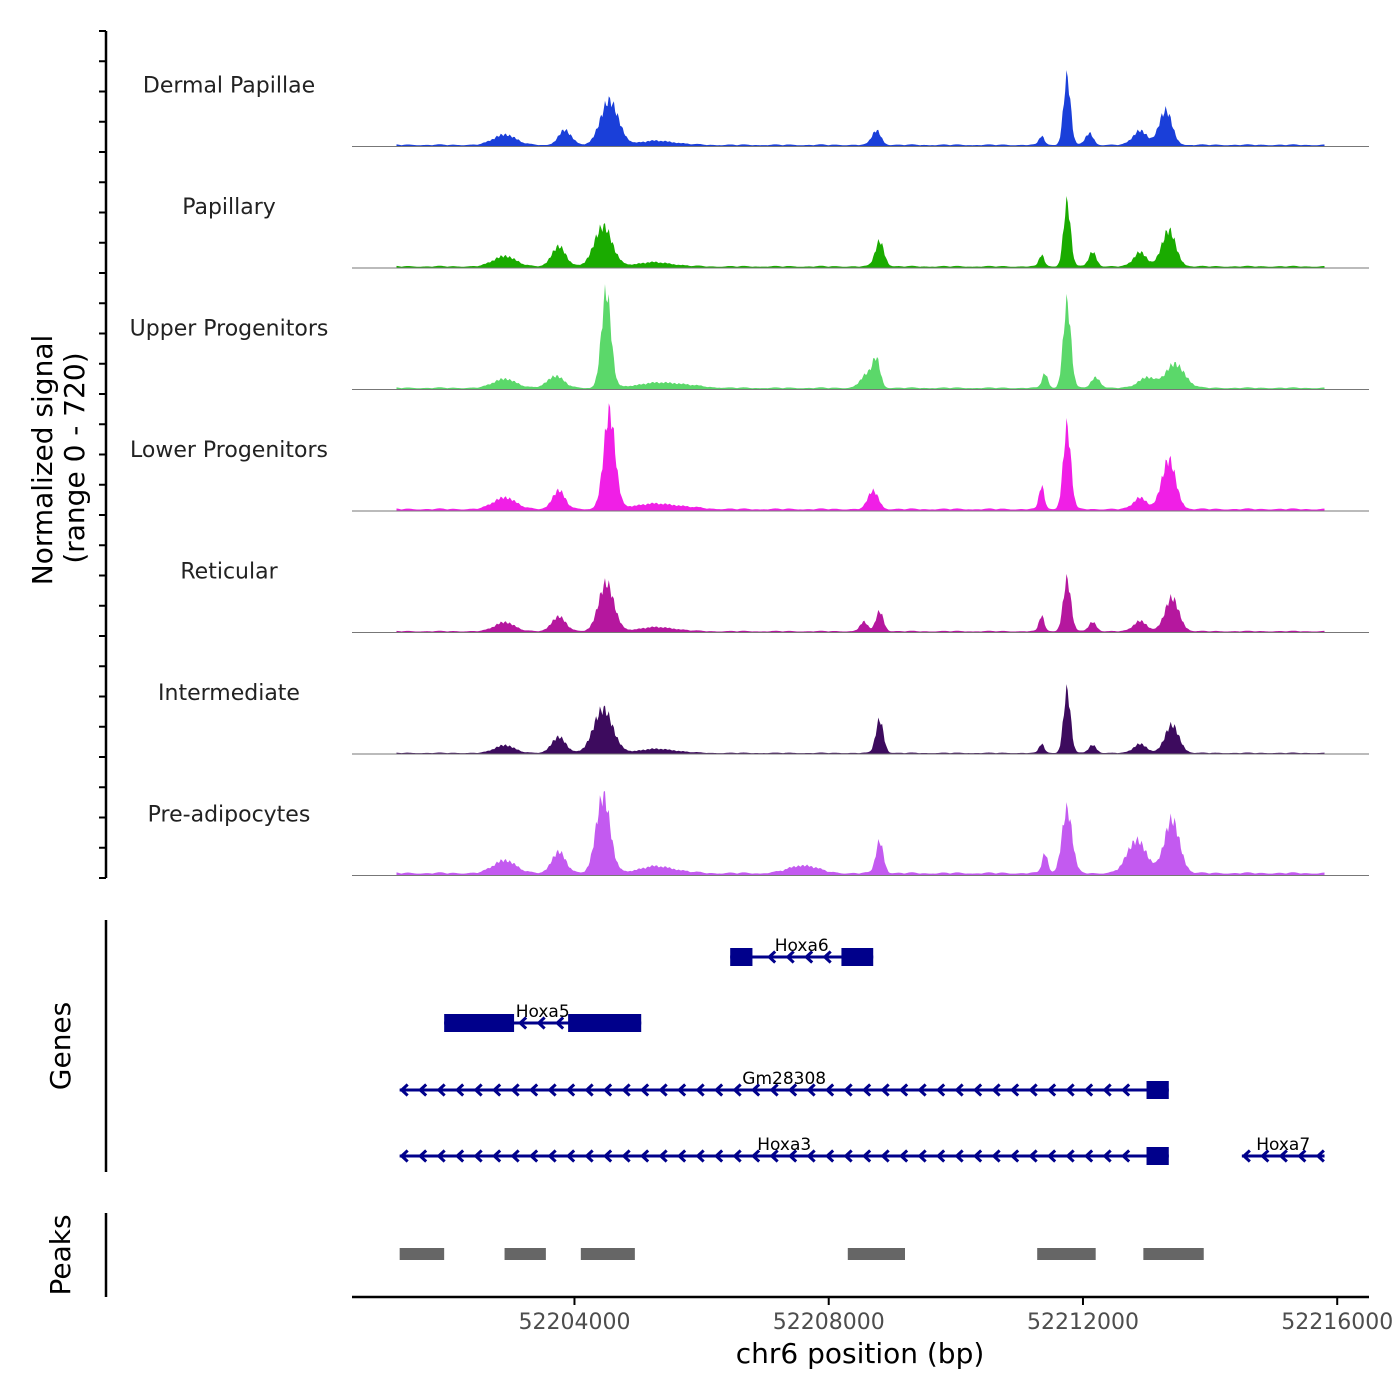 This screenshot has width=1400, height=1400. I want to click on x-axis-label: chr6 position (bp), so click(860, 1353).